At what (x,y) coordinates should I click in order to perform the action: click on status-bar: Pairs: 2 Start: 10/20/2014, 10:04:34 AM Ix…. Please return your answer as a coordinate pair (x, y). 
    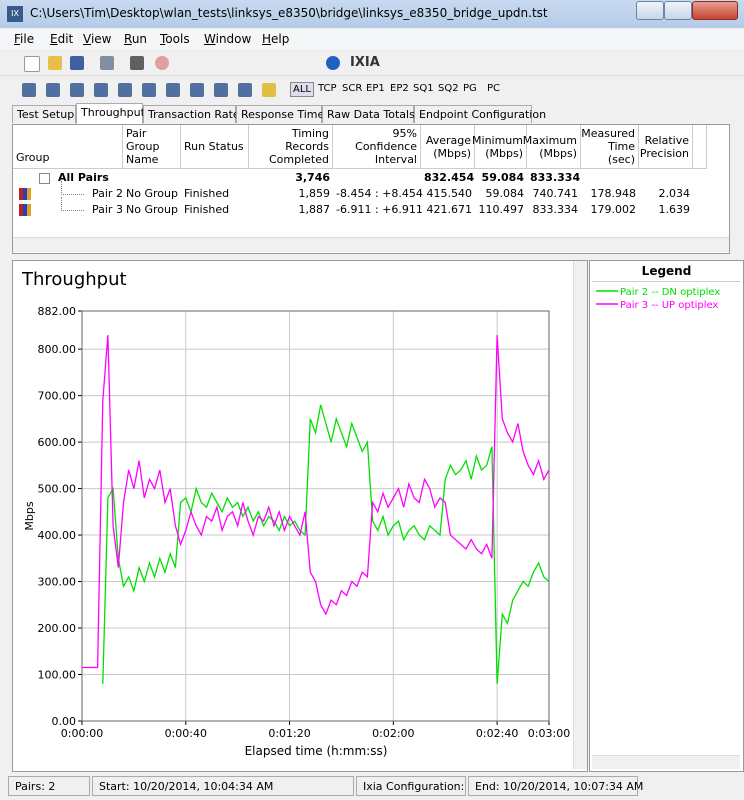
    Looking at the image, I should click on (372, 787).